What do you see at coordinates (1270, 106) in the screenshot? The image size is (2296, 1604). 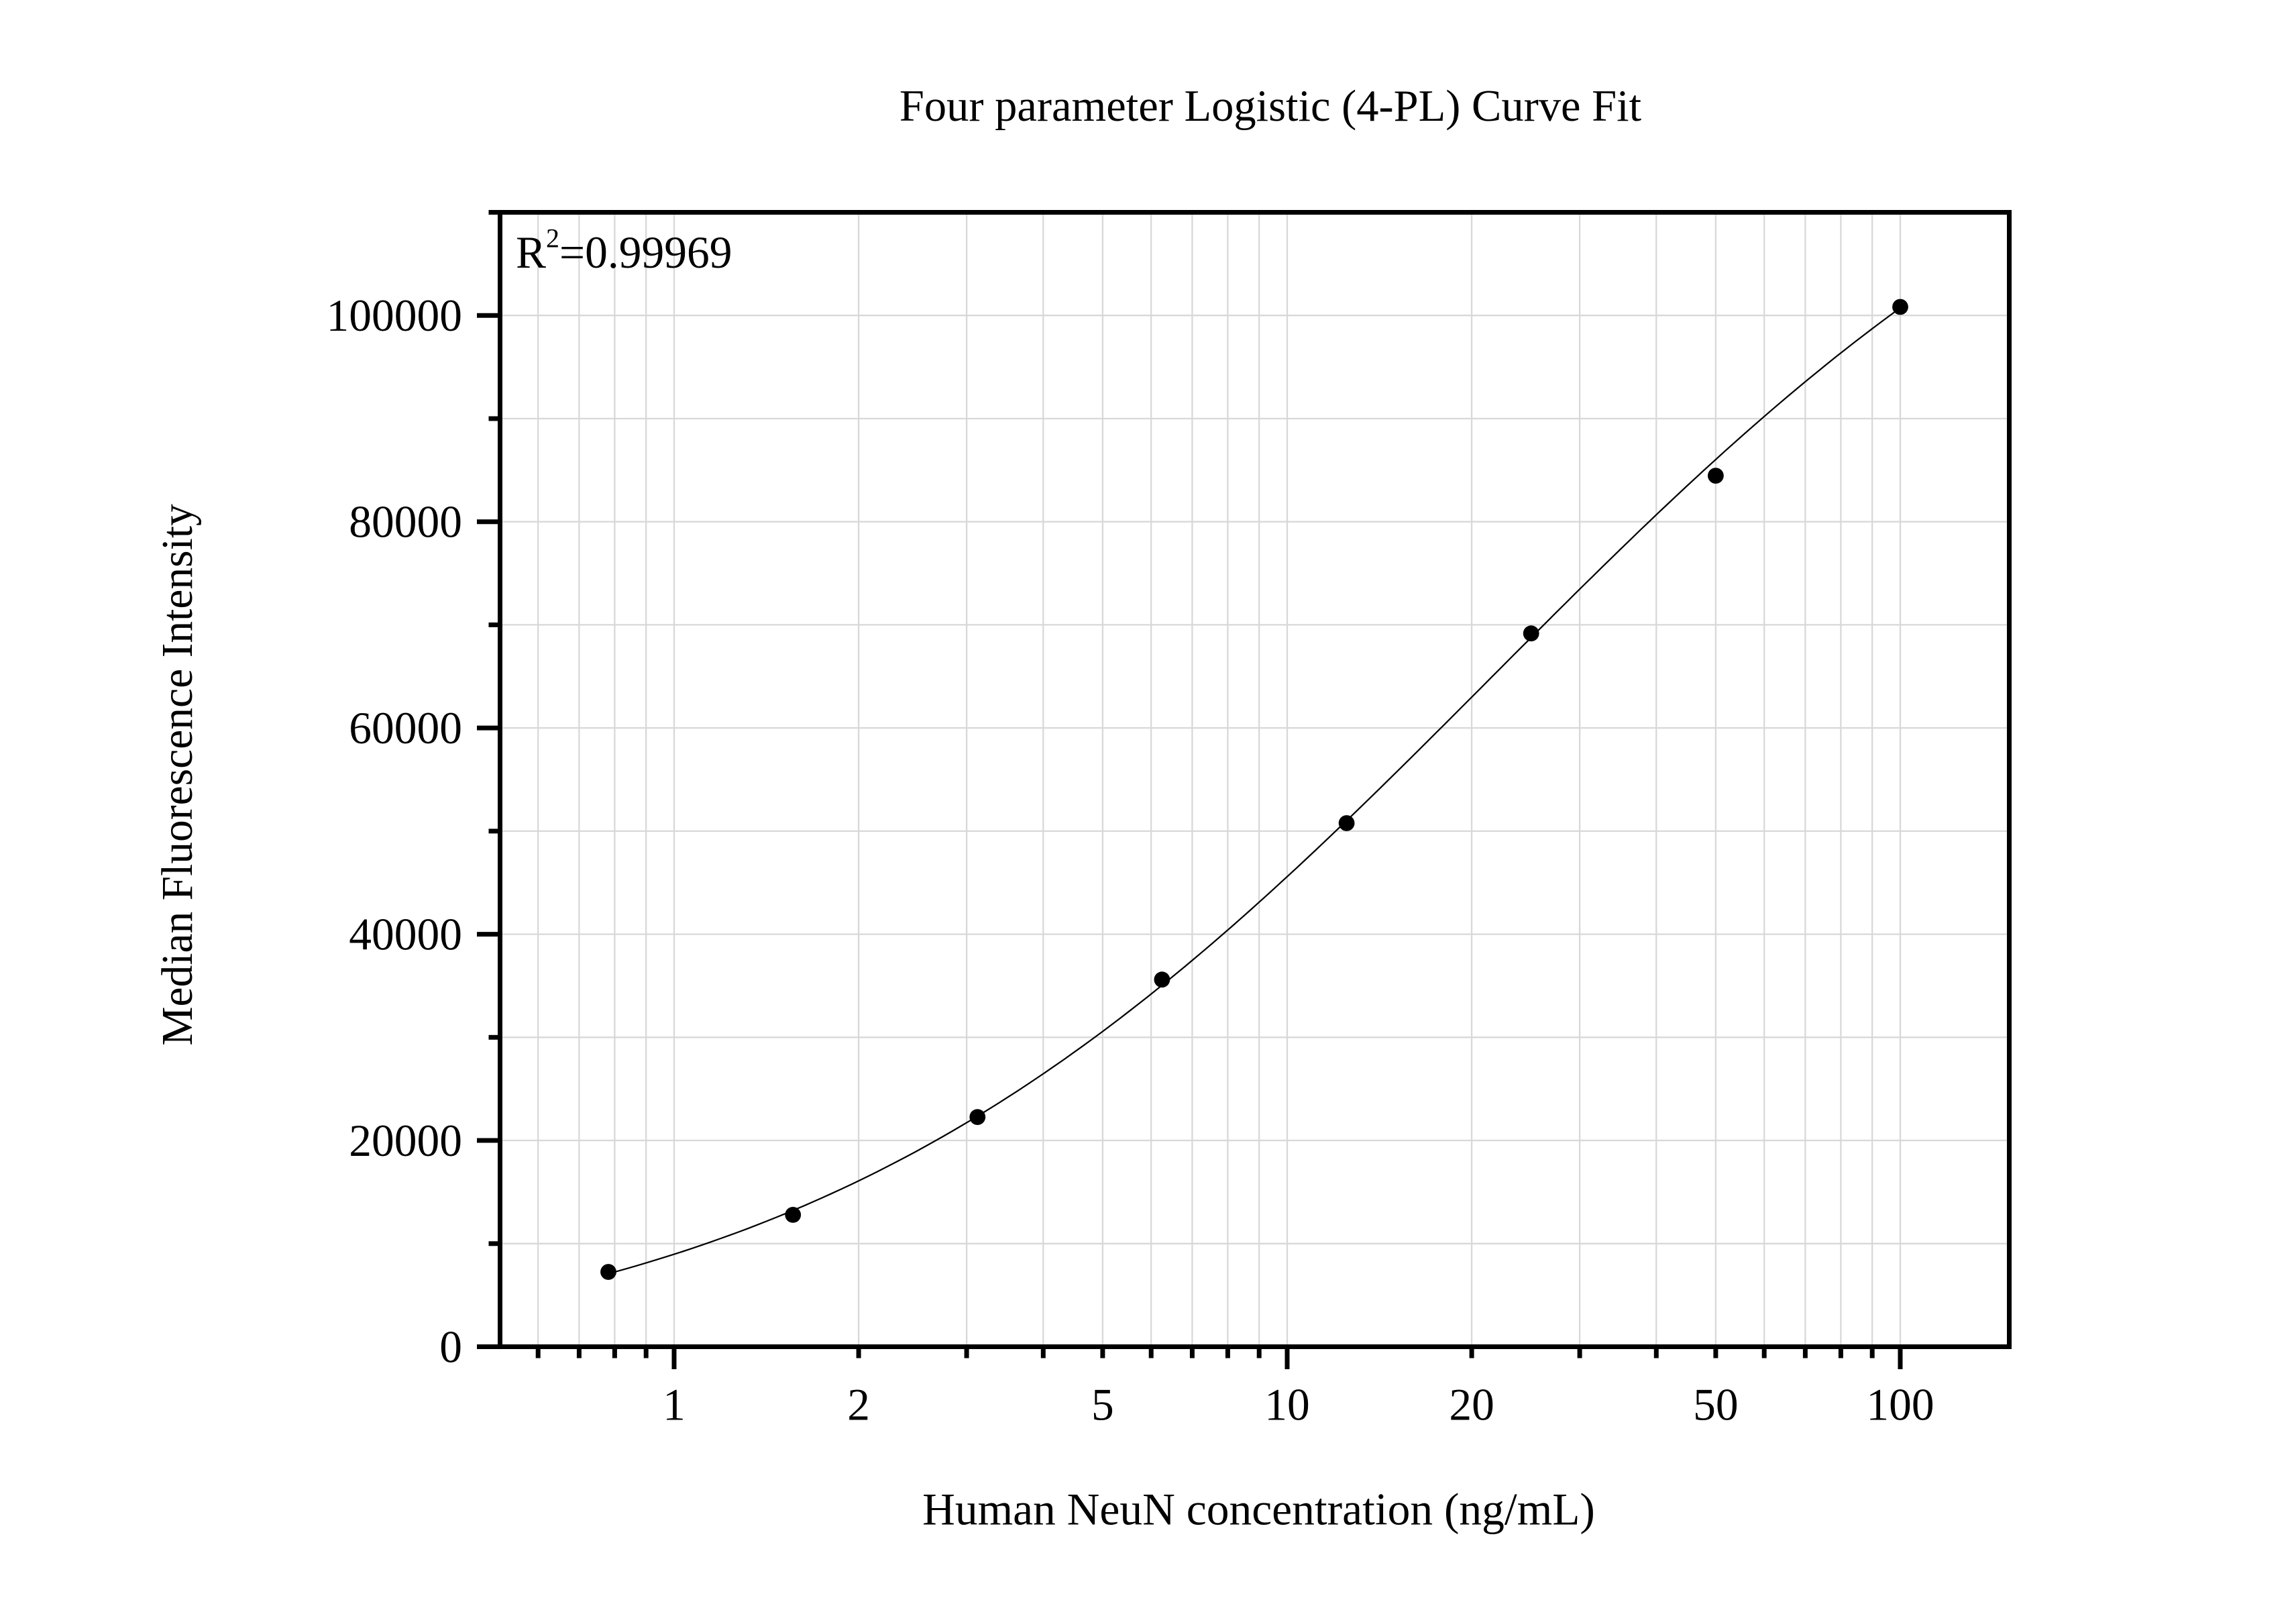 I see `svg-text:Four parameter Logistic (4-PL): Four parameter Logistic (4-PL) Curve Fit` at bounding box center [1270, 106].